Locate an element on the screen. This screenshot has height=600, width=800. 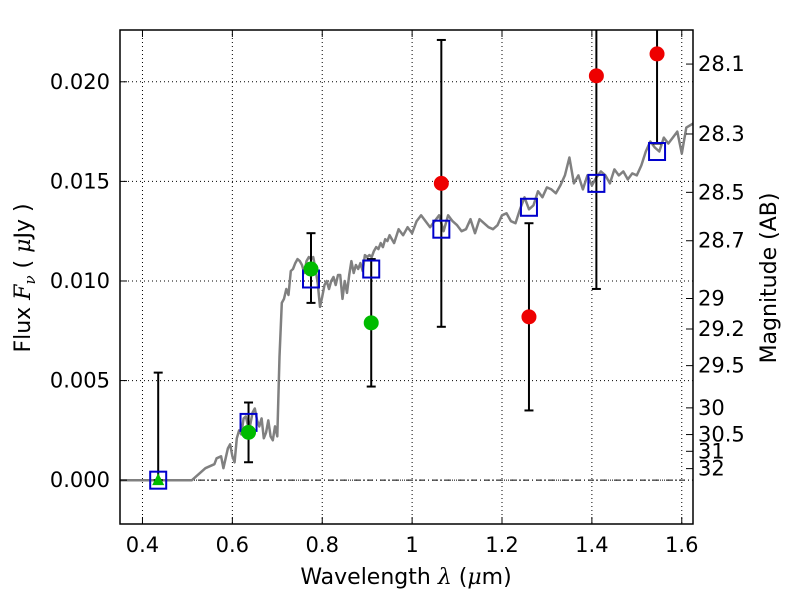
magnitude-tick-label: 28.7 is located at coordinates (721, 241).